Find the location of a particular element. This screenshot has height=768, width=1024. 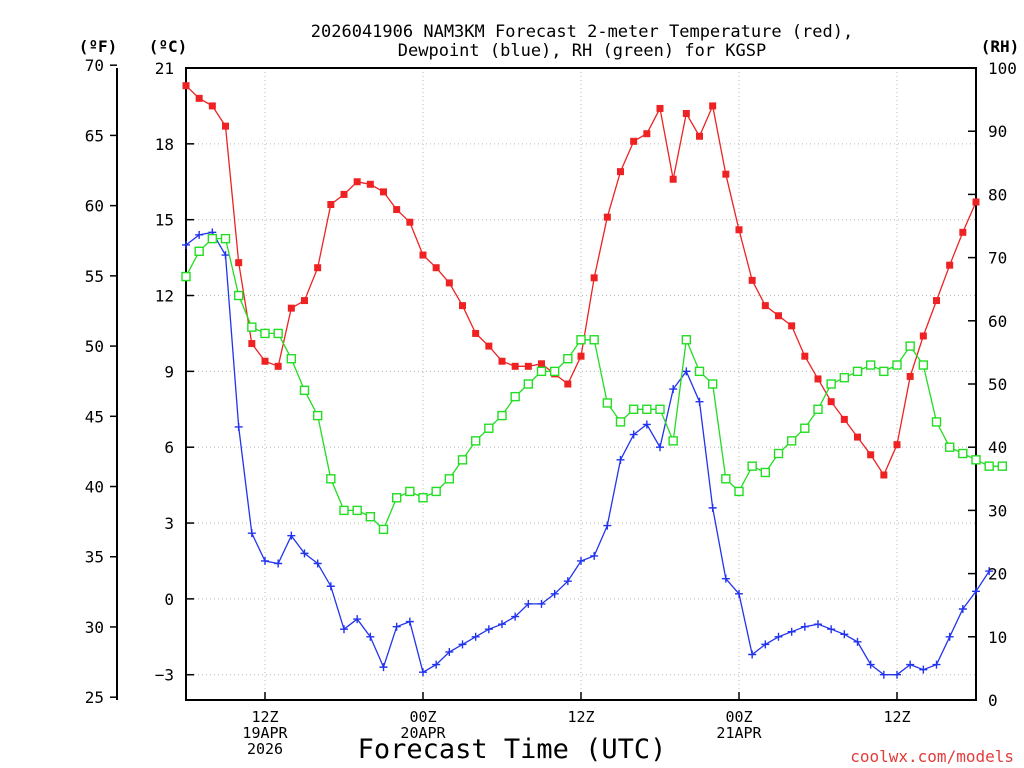

rh-tick-label: 40 is located at coordinates (997, 447).